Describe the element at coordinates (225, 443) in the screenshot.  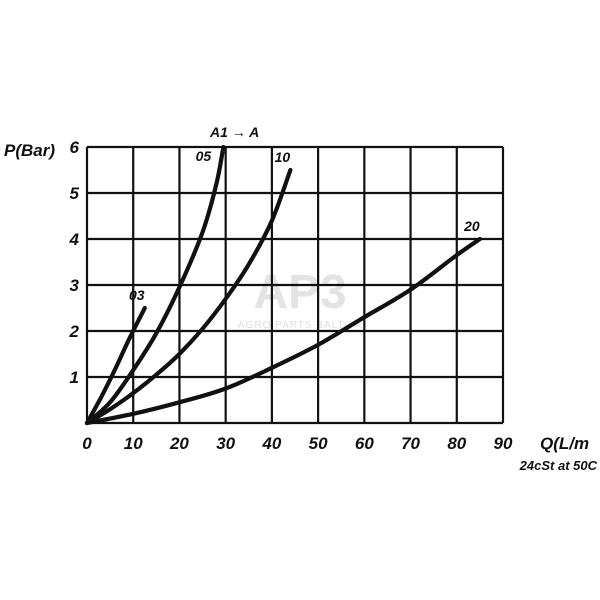
I see `x-tick-label: 30` at that location.